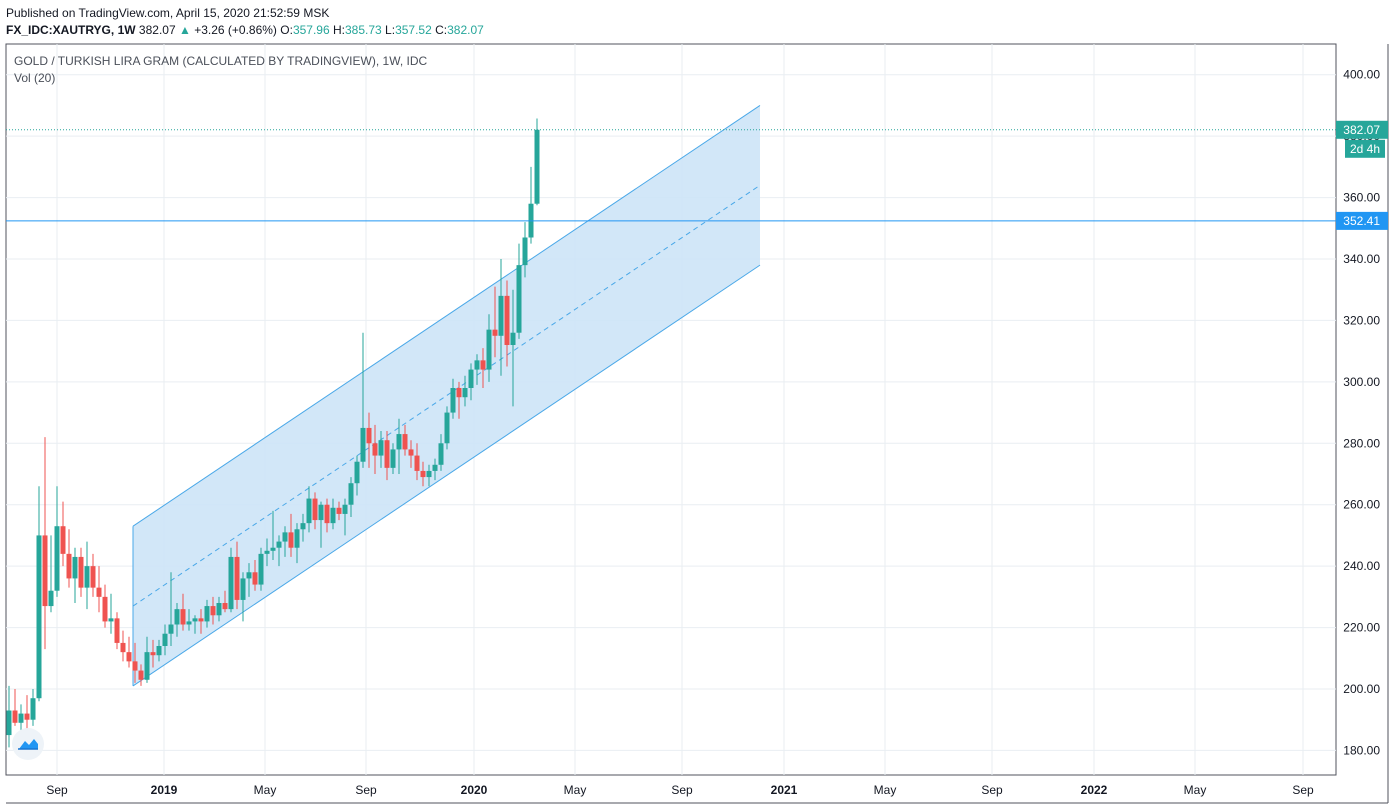 Image resolution: width=1396 pixels, height=811 pixels. Describe the element at coordinates (35, 78) in the screenshot. I see `volume-indicator-label: Vol (20)` at that location.